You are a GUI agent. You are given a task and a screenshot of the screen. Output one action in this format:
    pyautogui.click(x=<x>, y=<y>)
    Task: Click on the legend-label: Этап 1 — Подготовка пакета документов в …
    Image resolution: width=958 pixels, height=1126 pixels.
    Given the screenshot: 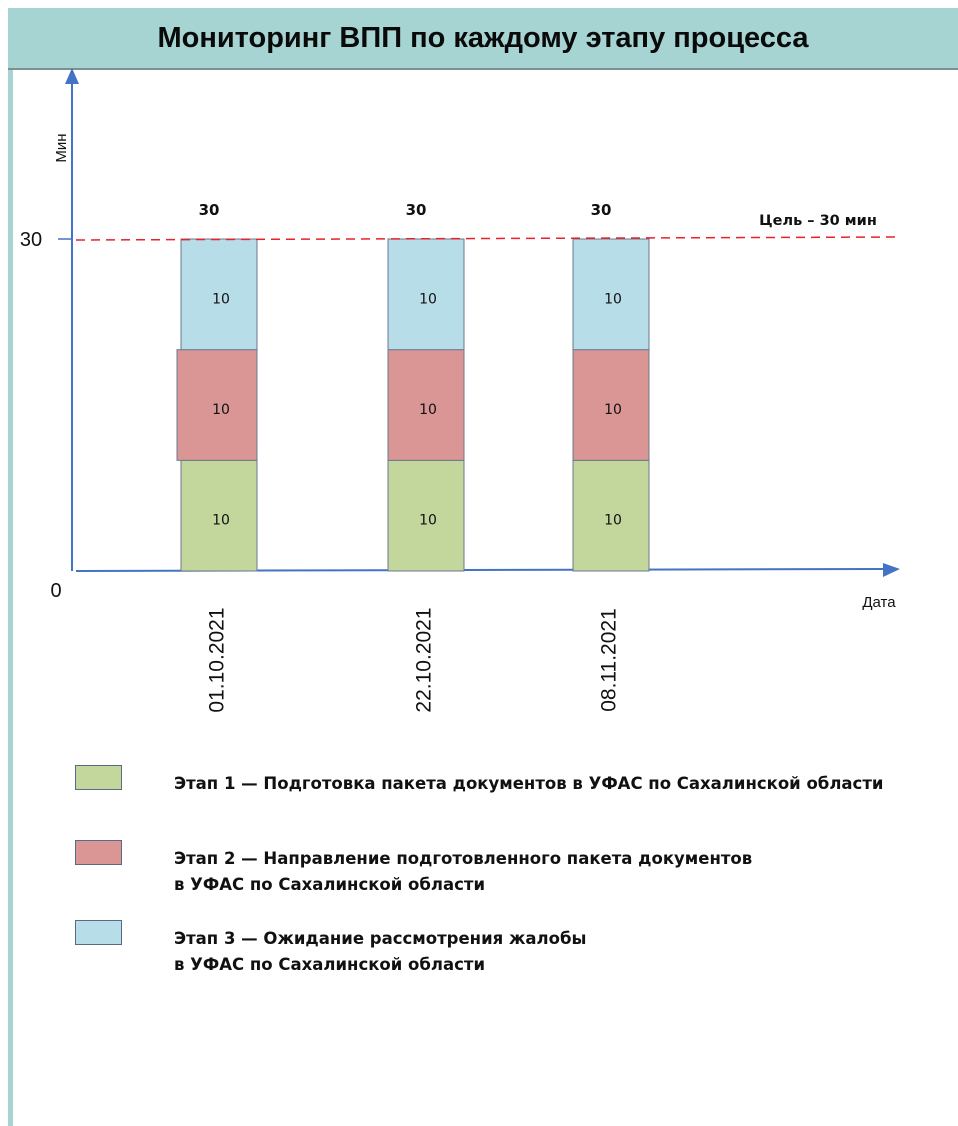 What is the action you would take?
    pyautogui.click(x=529, y=783)
    